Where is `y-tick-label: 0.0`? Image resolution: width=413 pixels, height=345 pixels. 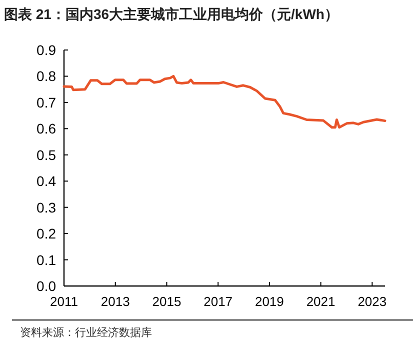
y-tick-label: 0.0 is located at coordinates (46, 286).